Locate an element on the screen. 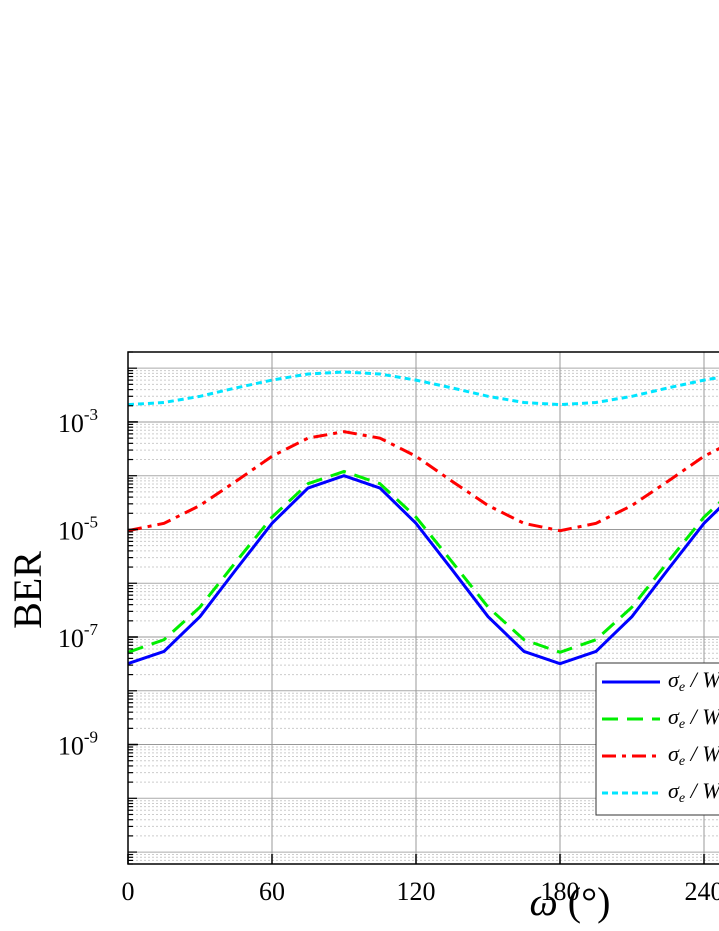  x-tick-label: 120 is located at coordinates (416, 891).